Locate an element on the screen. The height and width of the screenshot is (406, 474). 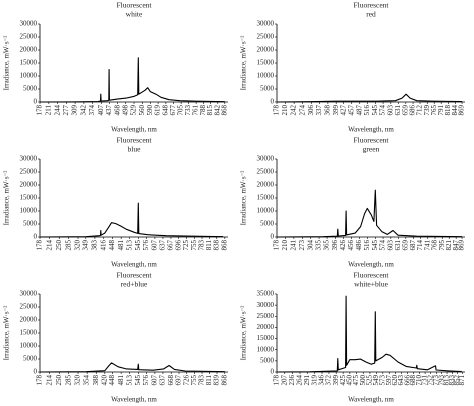
x-tick-label: 868 is located at coordinates (224, 245).